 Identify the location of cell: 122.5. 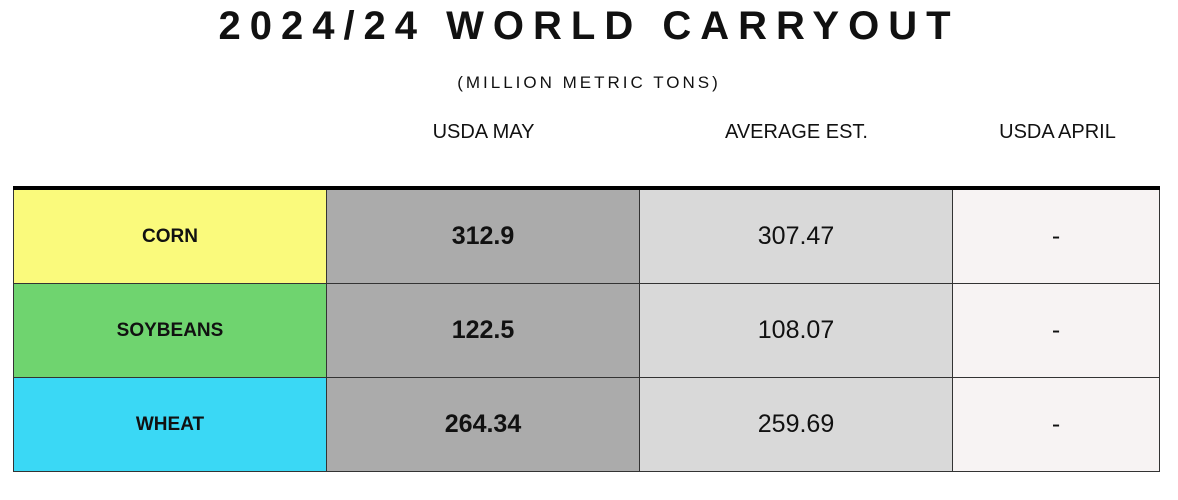
(483, 331).